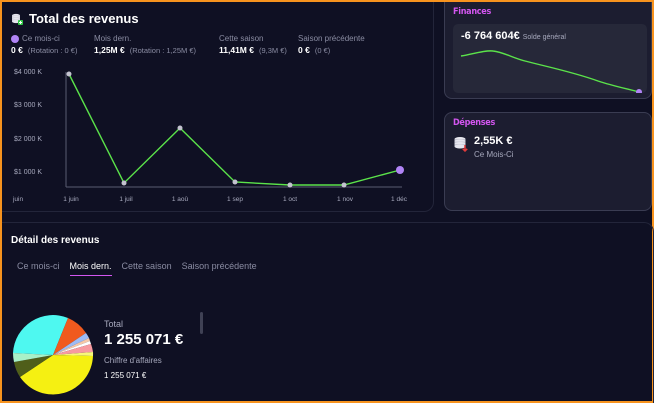  Describe the element at coordinates (235, 199) in the screenshot. I see `x-tick: 1 sep` at that location.